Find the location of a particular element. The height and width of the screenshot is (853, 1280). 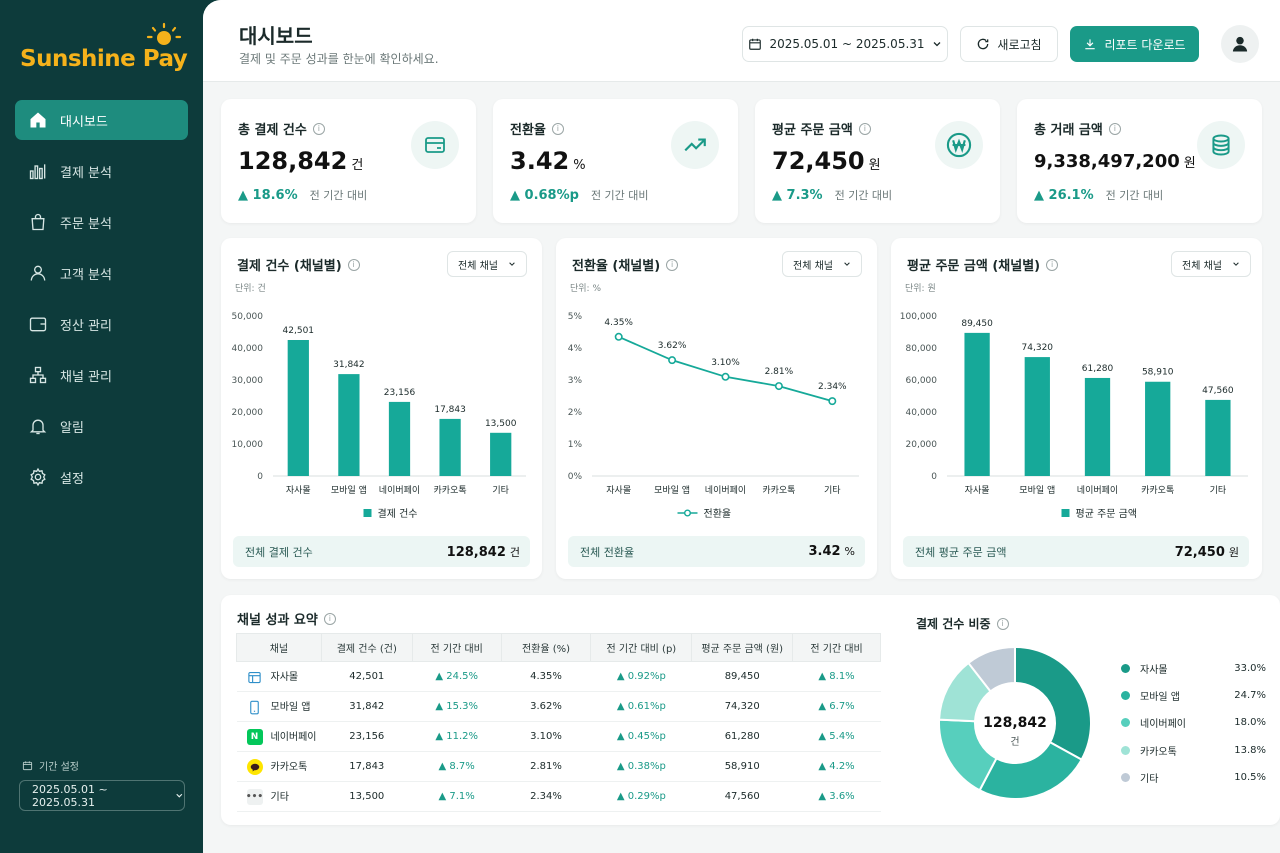

column-header: 전 기간 대비 (p) is located at coordinates (641, 647).